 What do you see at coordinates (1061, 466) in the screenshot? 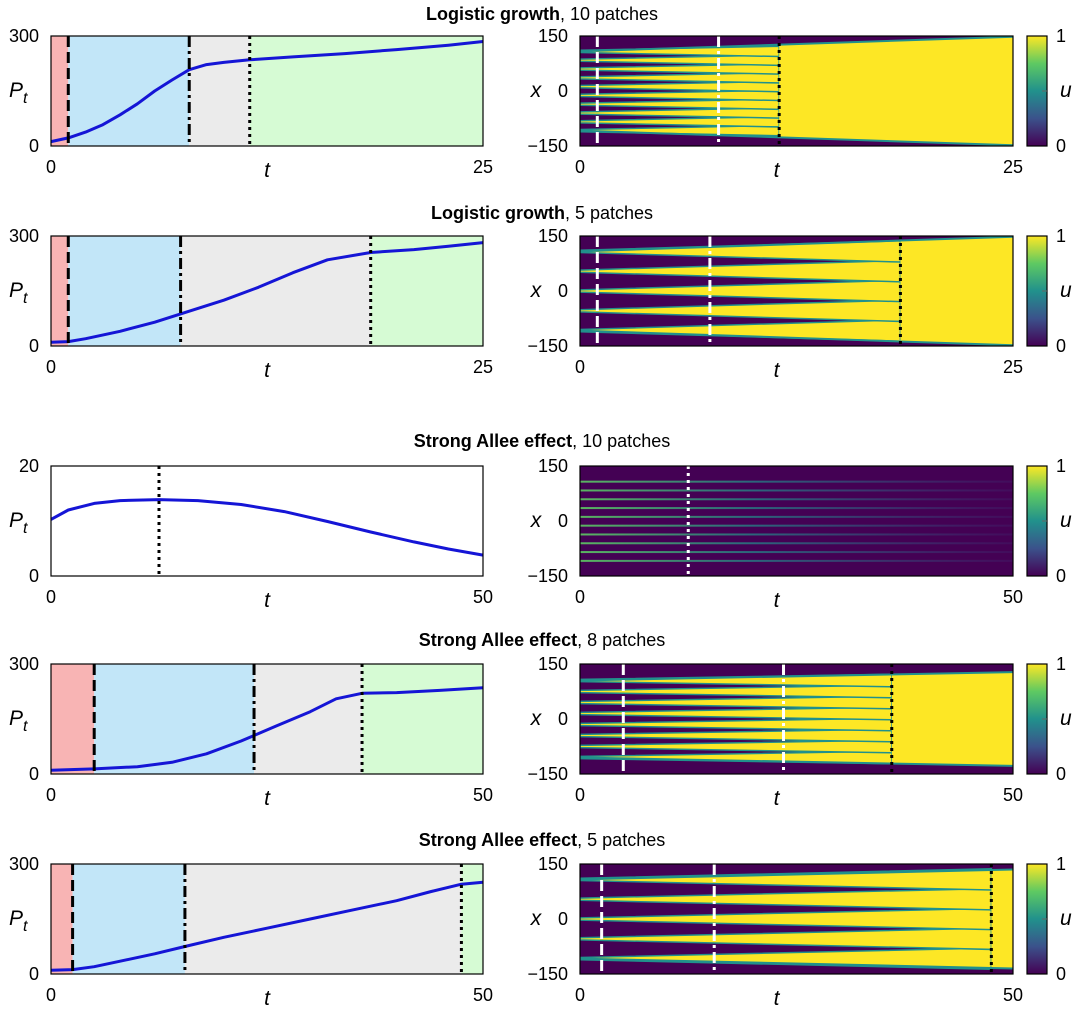
I see `colorbar-tick-label: 1` at bounding box center [1061, 466].